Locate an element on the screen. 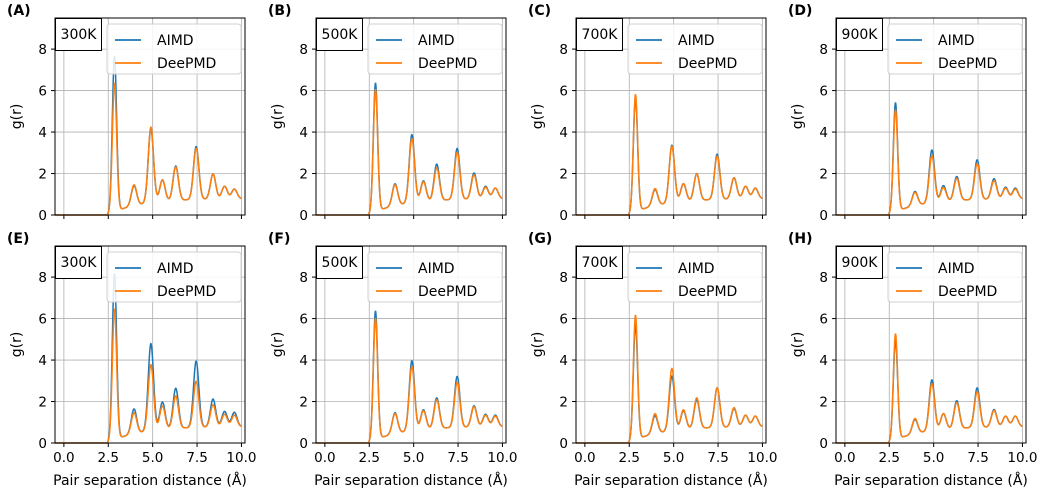  panel-c: 0 2 4 6 8 g(r) (C) 700K AIMD DeePMD is located at coordinates (647, 113).